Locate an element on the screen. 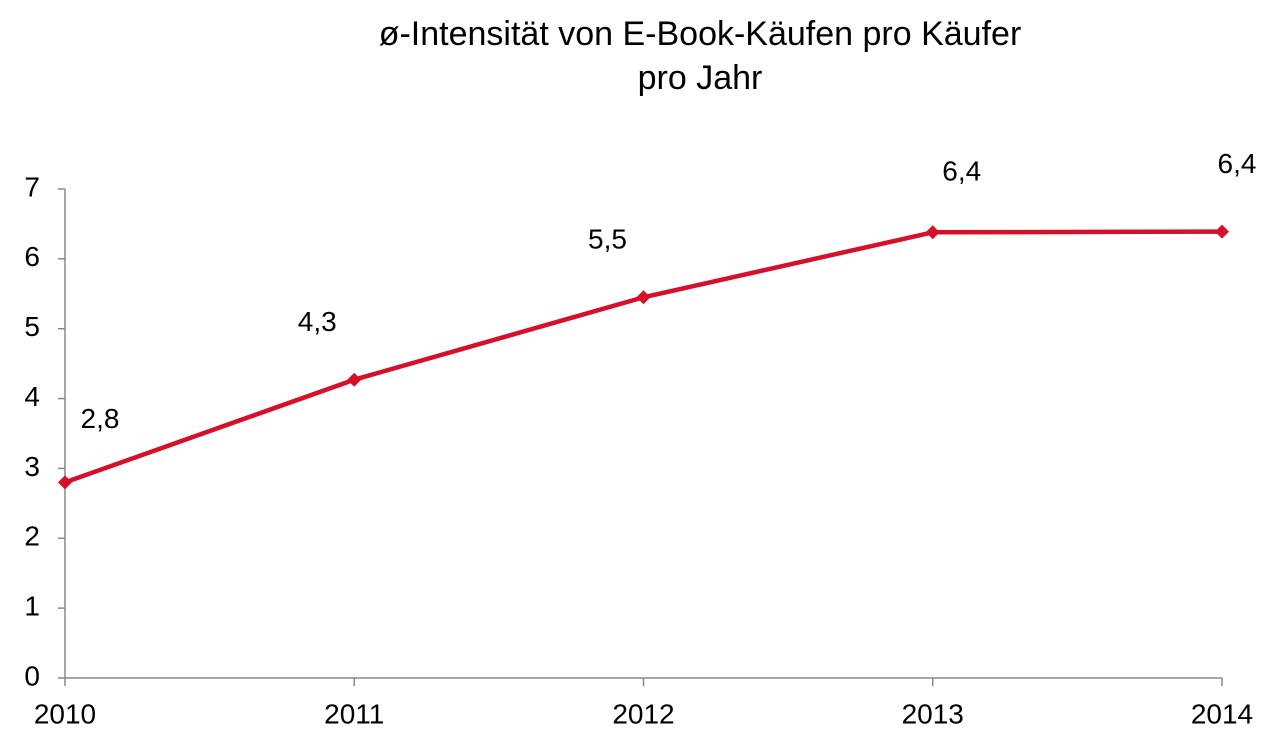 This screenshot has height=730, width=1267. y-tick-label: 7 is located at coordinates (32, 186).